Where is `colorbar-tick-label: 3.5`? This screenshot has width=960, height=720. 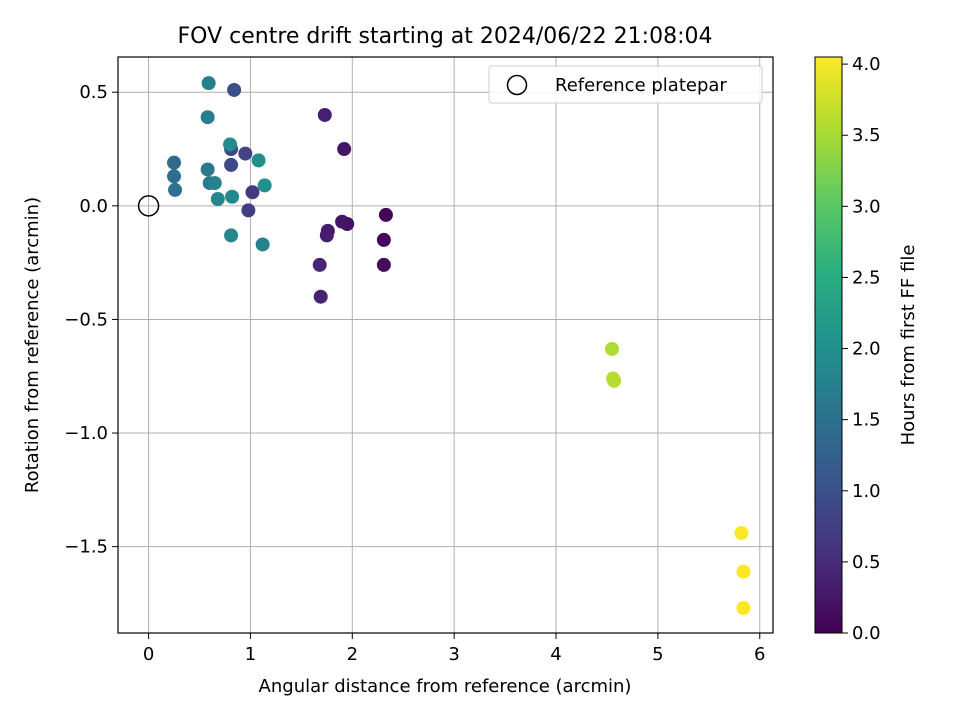
colorbar-tick-label: 3.5 is located at coordinates (866, 135).